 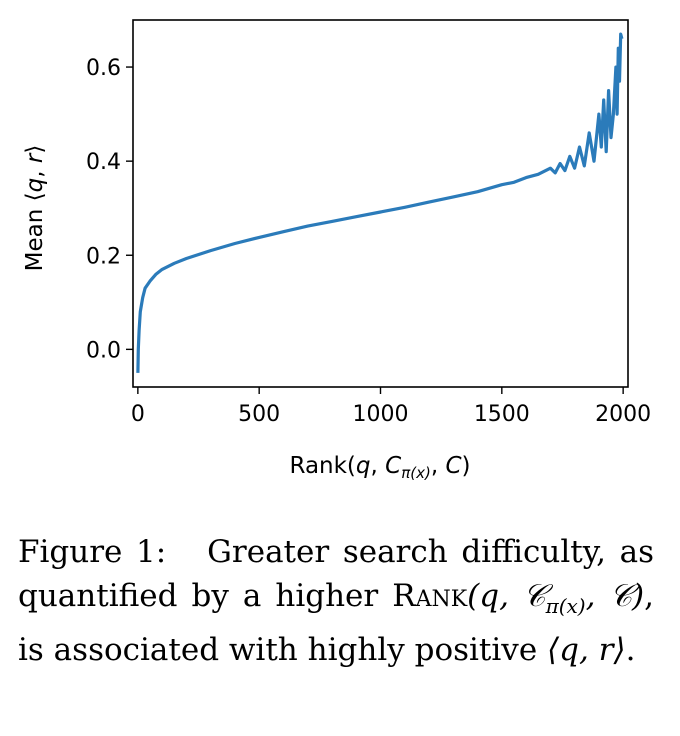 What do you see at coordinates (35, 208) in the screenshot?
I see `y-axis-label: Mean ⟨q, r⟩` at bounding box center [35, 208].